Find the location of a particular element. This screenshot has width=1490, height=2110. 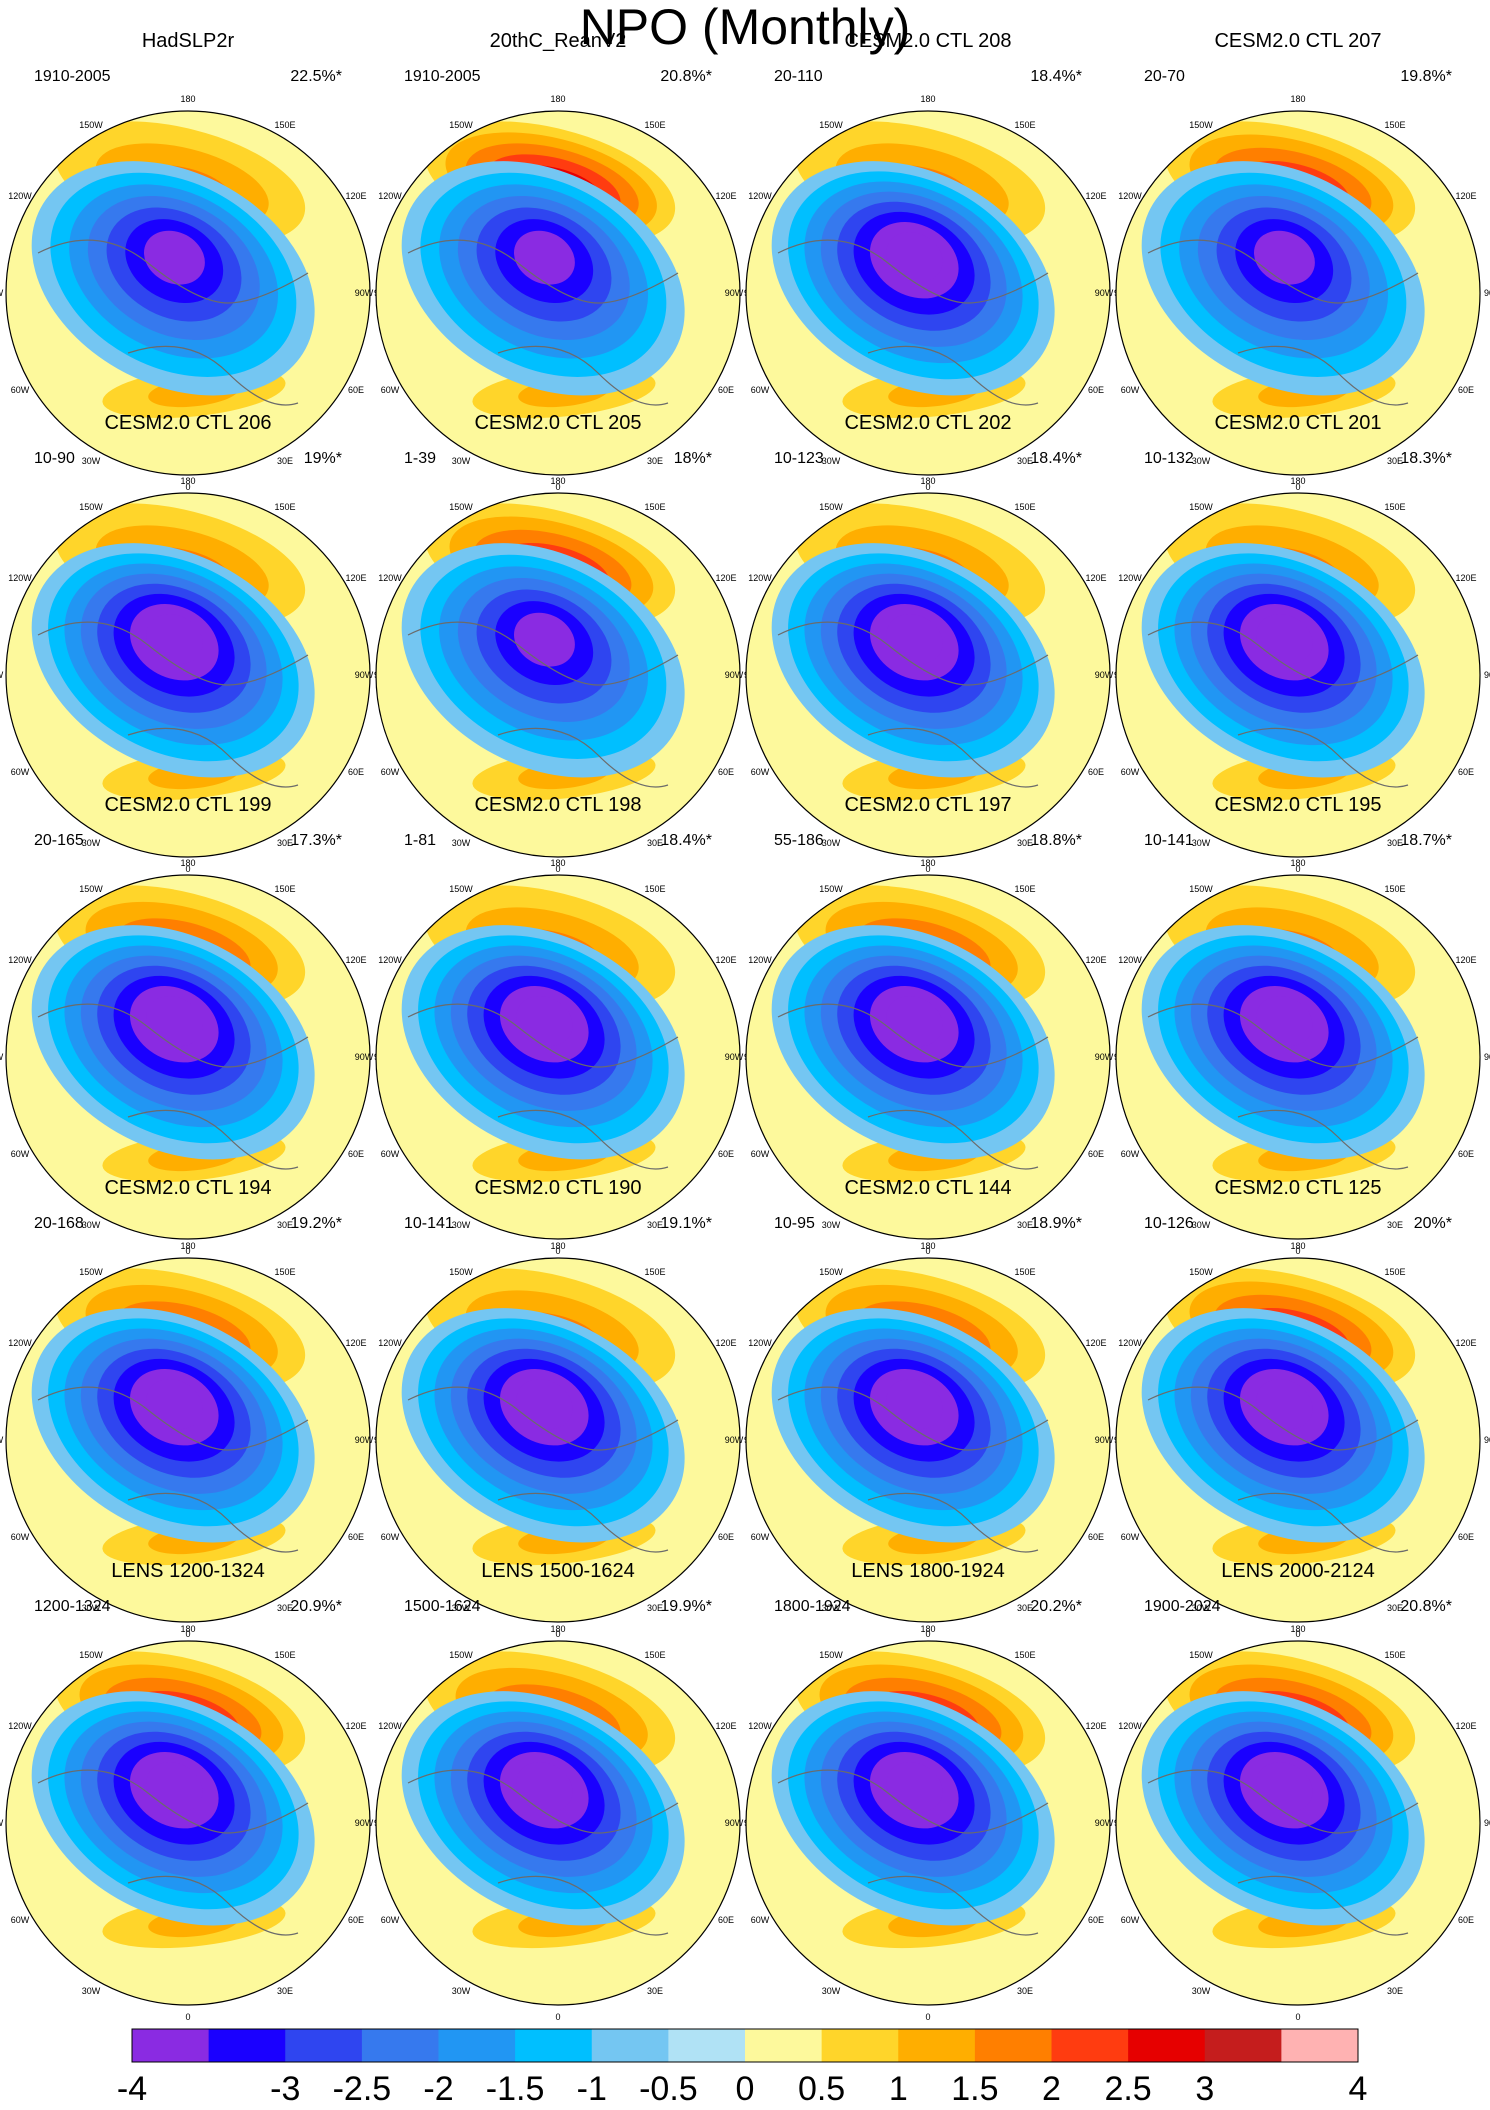

panel-period: 10-123 is located at coordinates (799, 458).